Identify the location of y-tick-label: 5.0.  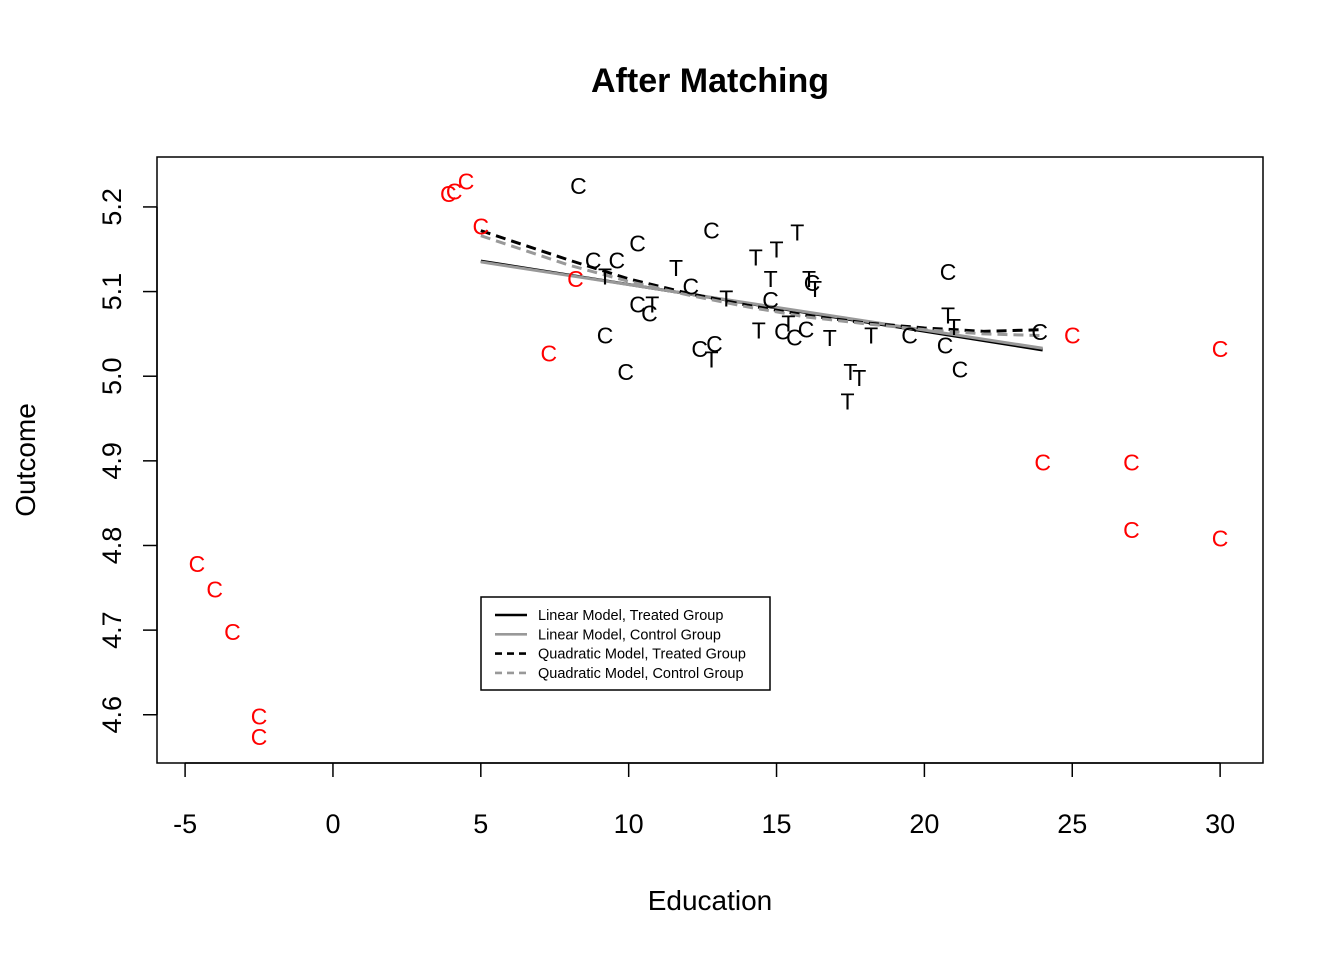
(112, 376).